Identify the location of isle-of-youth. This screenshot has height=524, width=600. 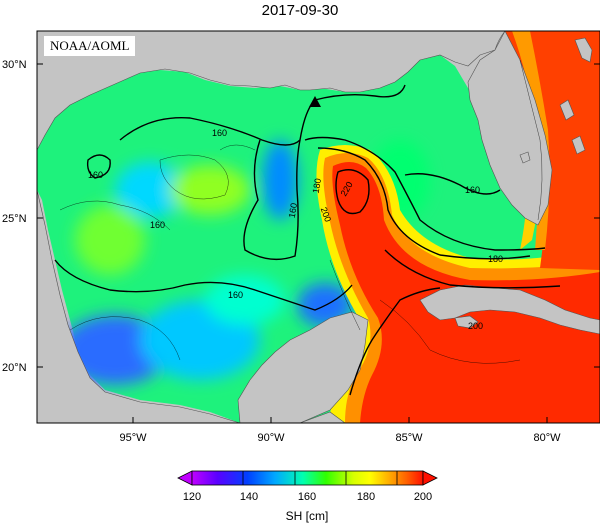
(466, 322).